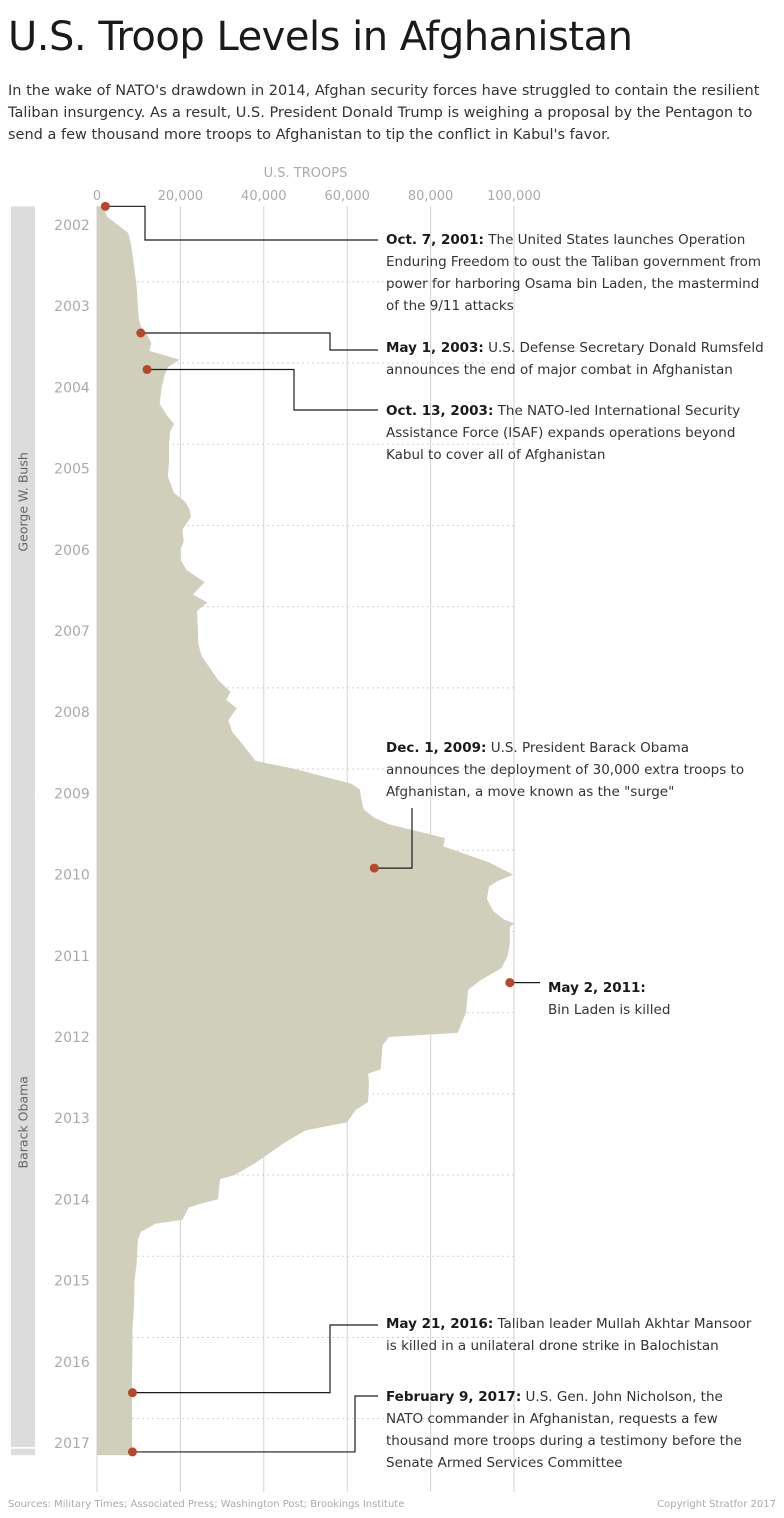 This screenshot has height=1518, width=784. Describe the element at coordinates (347, 196) in the screenshot. I see `x-tick-label: 60,000` at that location.